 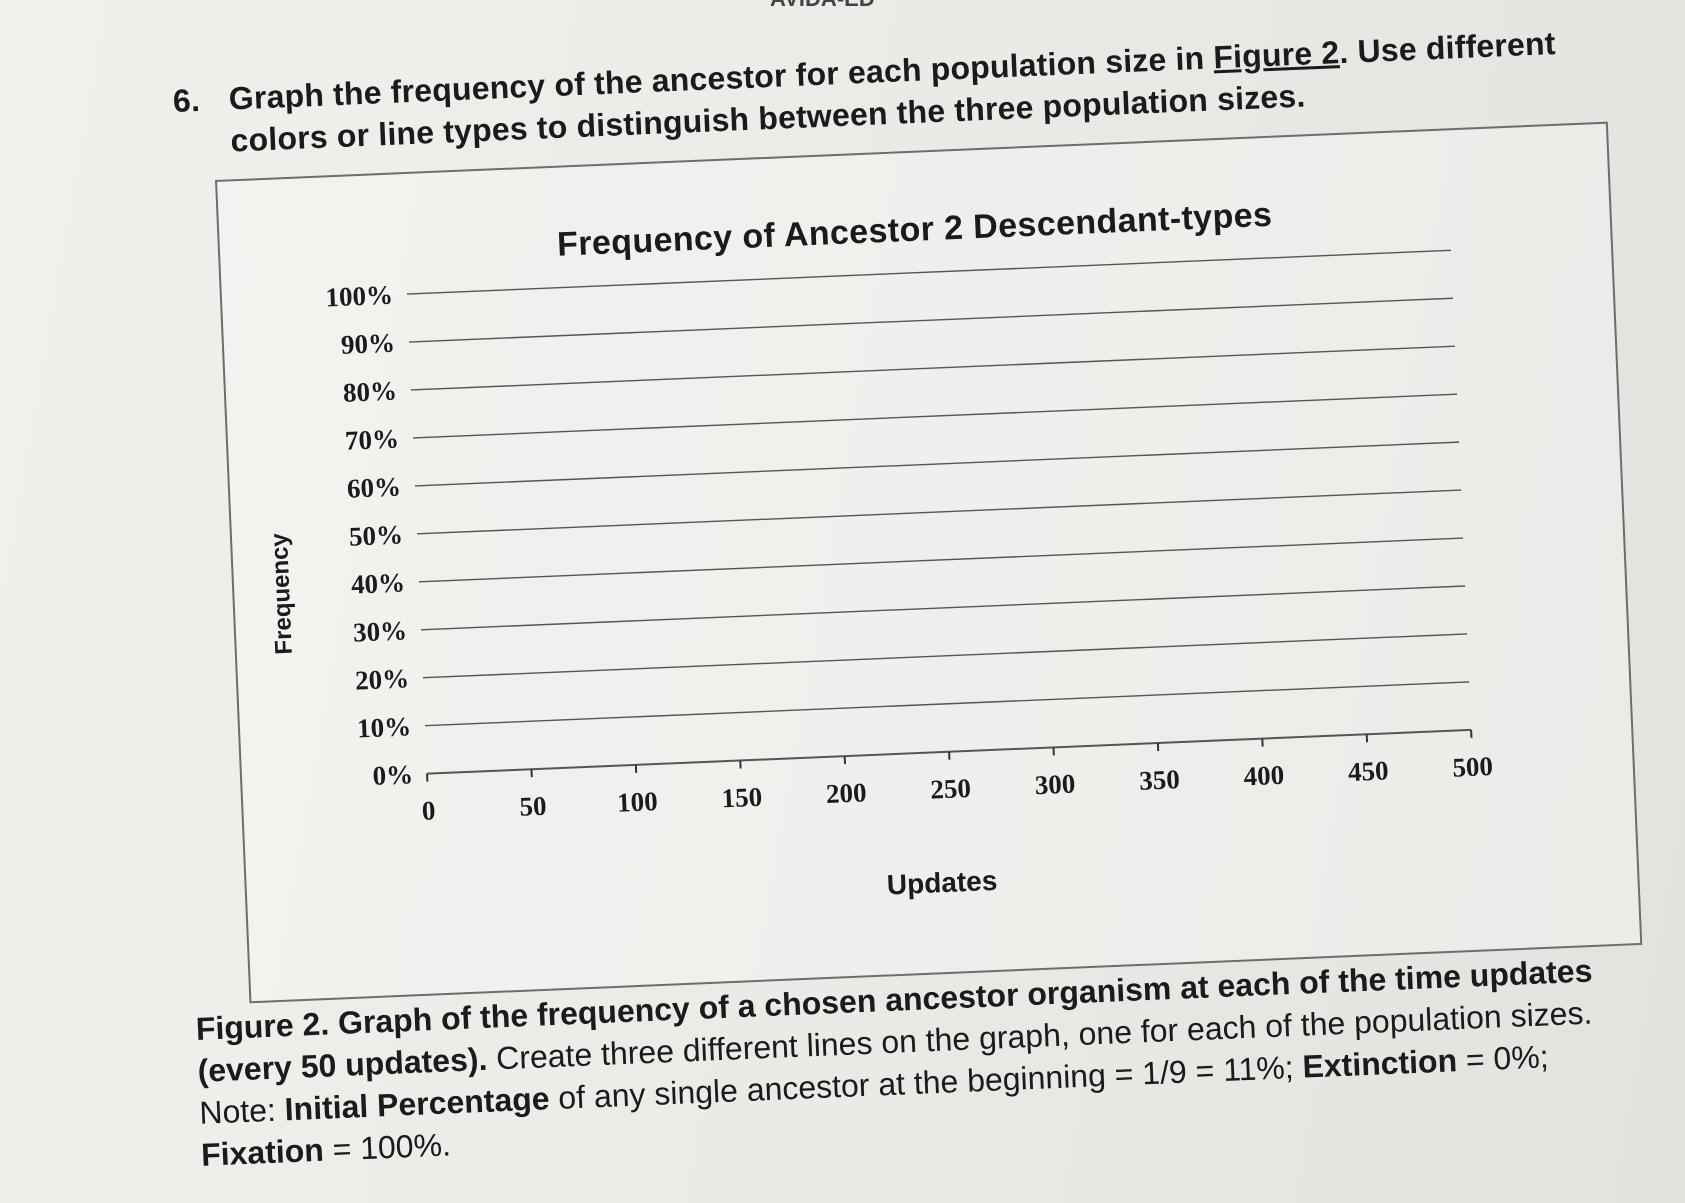 What do you see at coordinates (846, 793) in the screenshot?
I see `x-tick-label: 200` at bounding box center [846, 793].